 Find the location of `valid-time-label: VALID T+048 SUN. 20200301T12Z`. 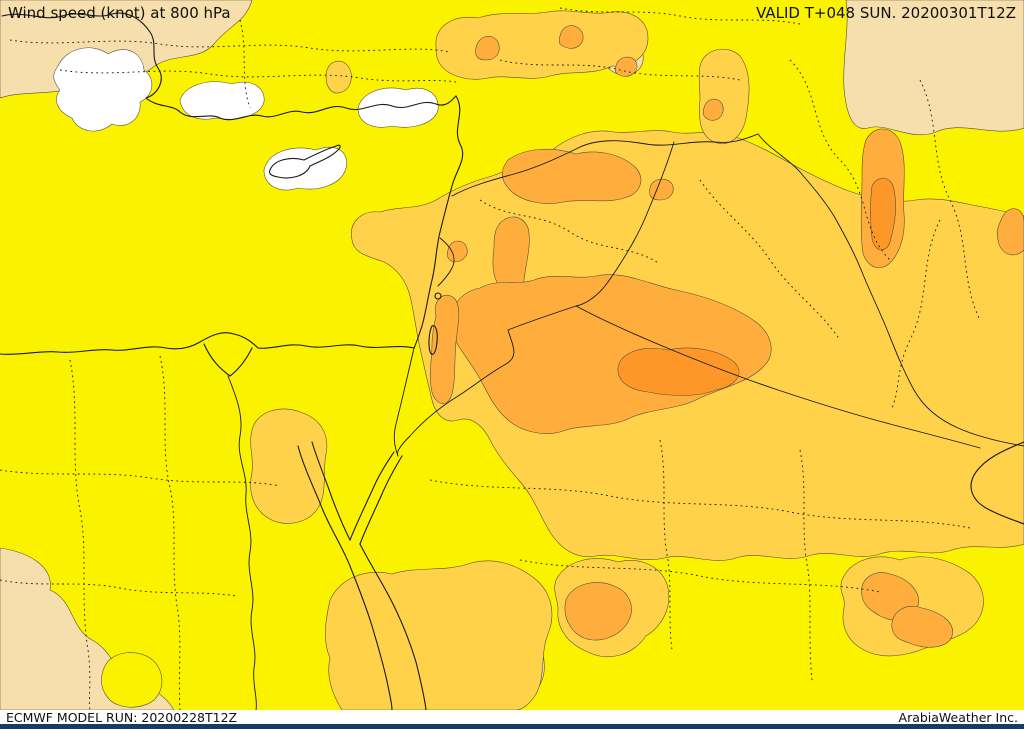

valid-time-label: VALID T+048 SUN. 20200301T12Z is located at coordinates (886, 13).